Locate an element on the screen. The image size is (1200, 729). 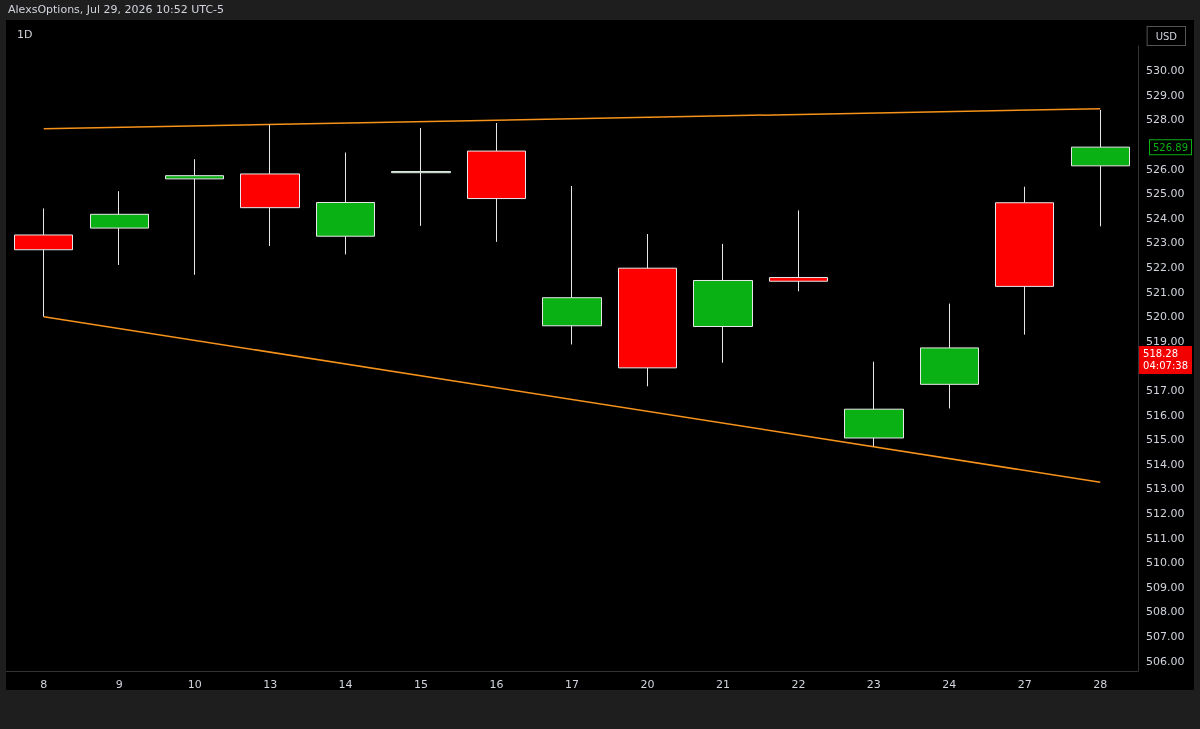
y-tick-label: 513.00 is located at coordinates (1165, 489).